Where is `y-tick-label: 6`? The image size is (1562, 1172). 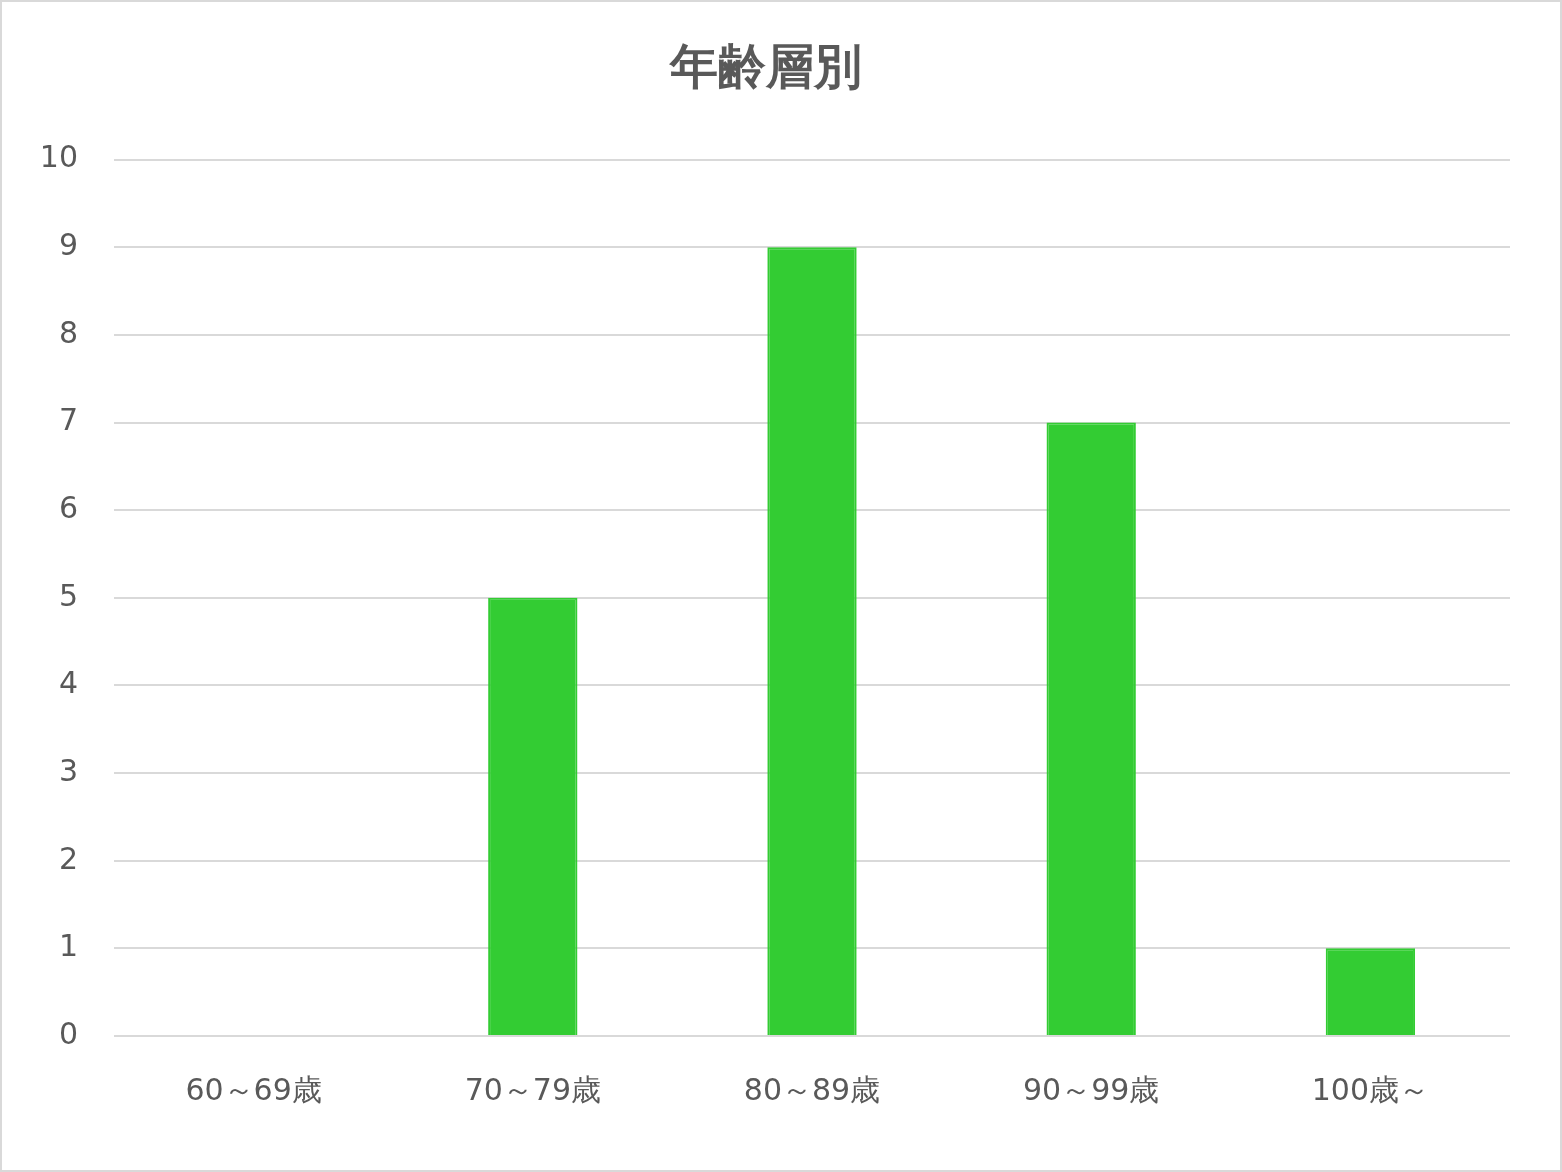
y-tick-label: 6 is located at coordinates (68, 507).